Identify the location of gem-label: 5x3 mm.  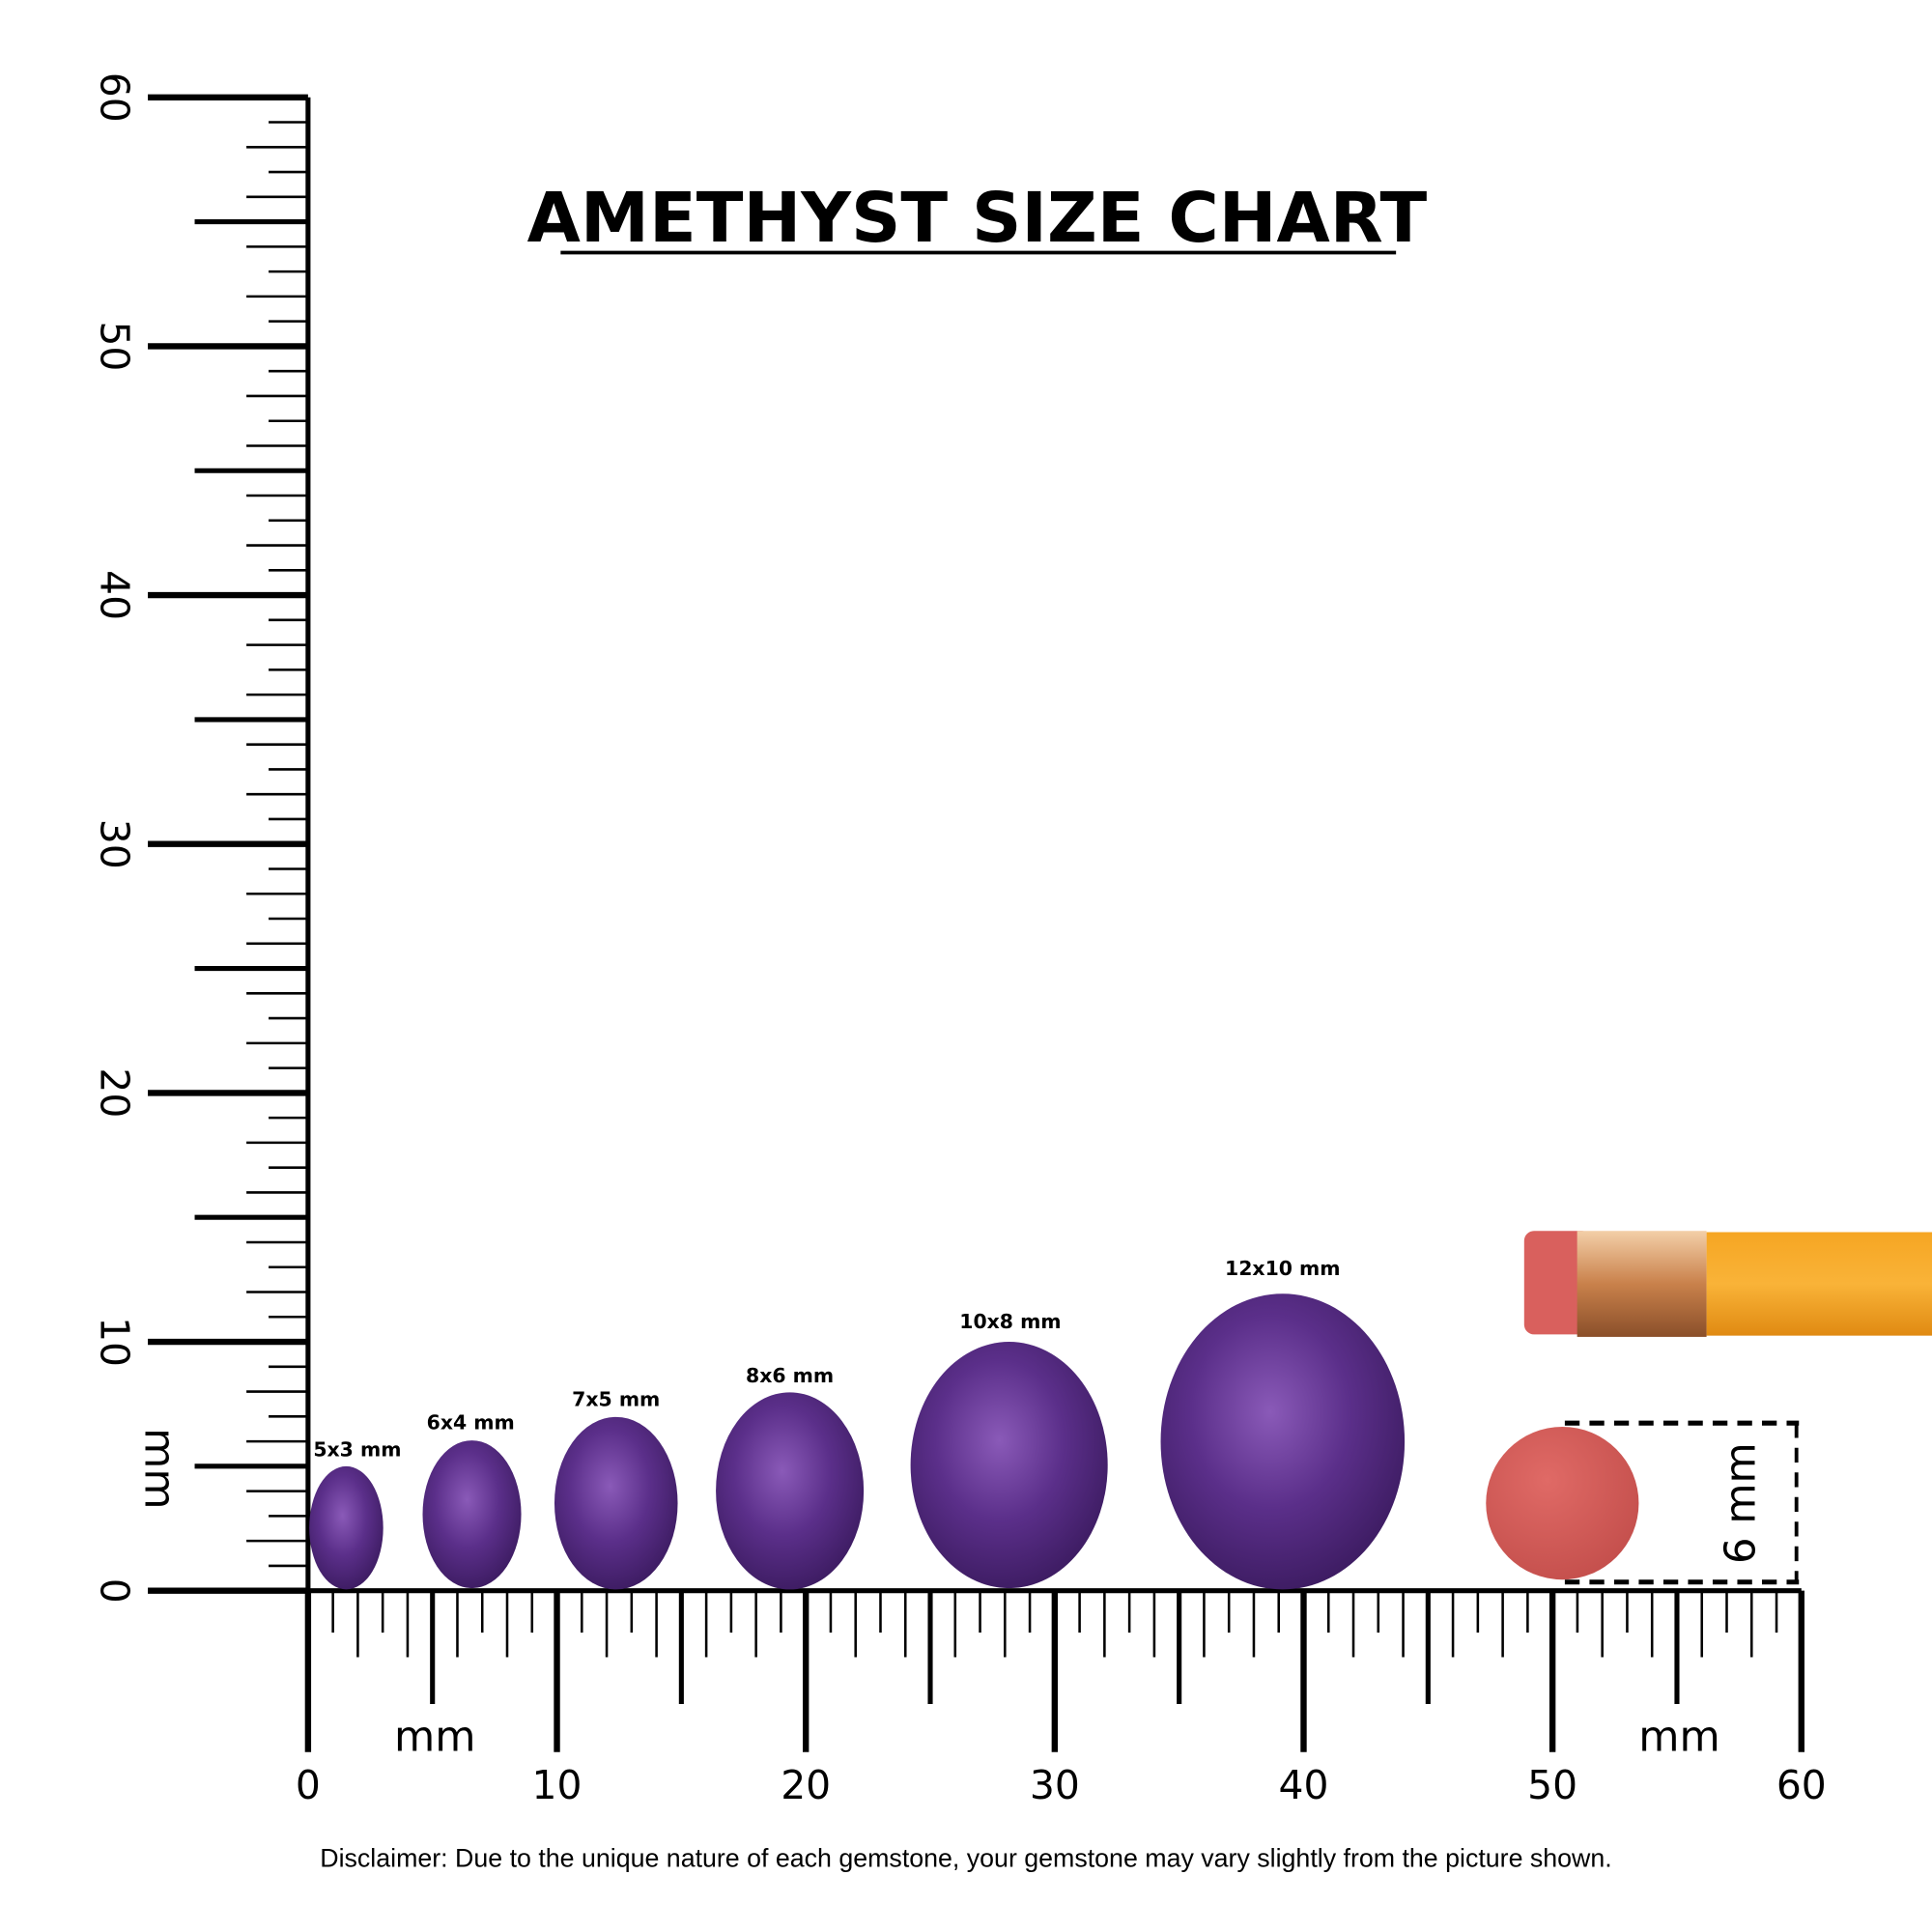
(357, 1450).